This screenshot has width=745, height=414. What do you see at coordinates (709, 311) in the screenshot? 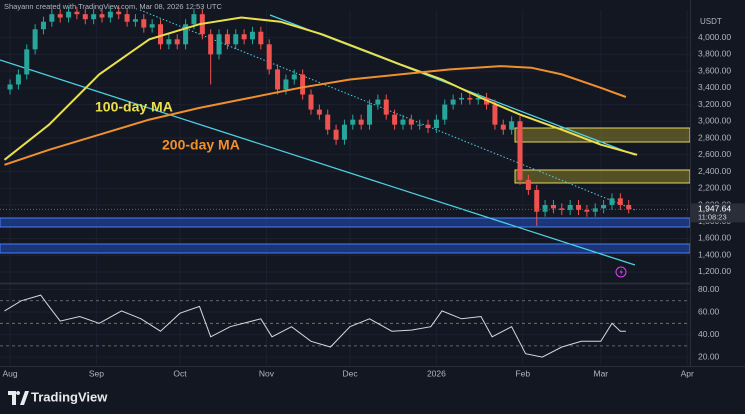
I see `y-tick-label: 60.00` at bounding box center [709, 311].